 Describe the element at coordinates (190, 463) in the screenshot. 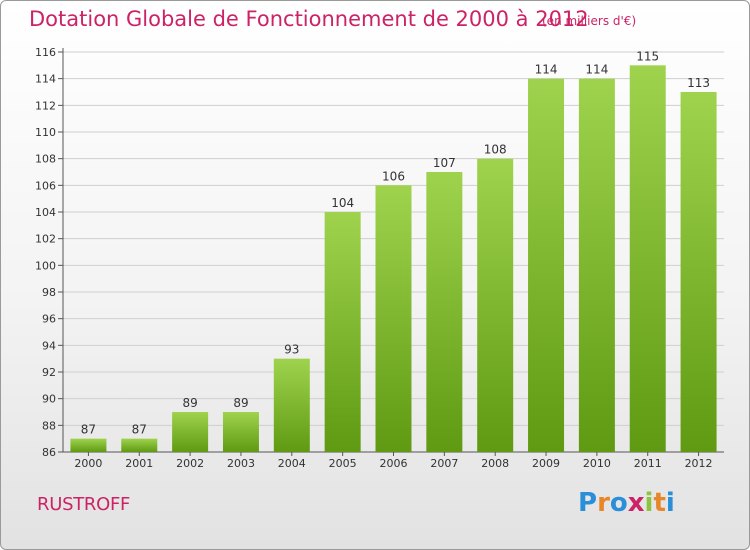

I see `x-tick-label: 2002` at that location.